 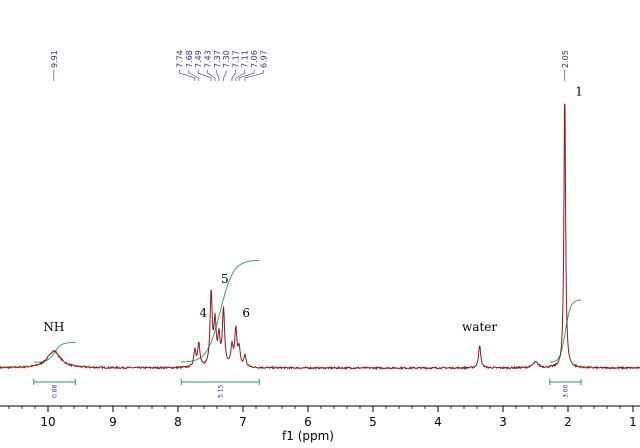 I want to click on peak-annotation: 4, so click(x=204, y=313).